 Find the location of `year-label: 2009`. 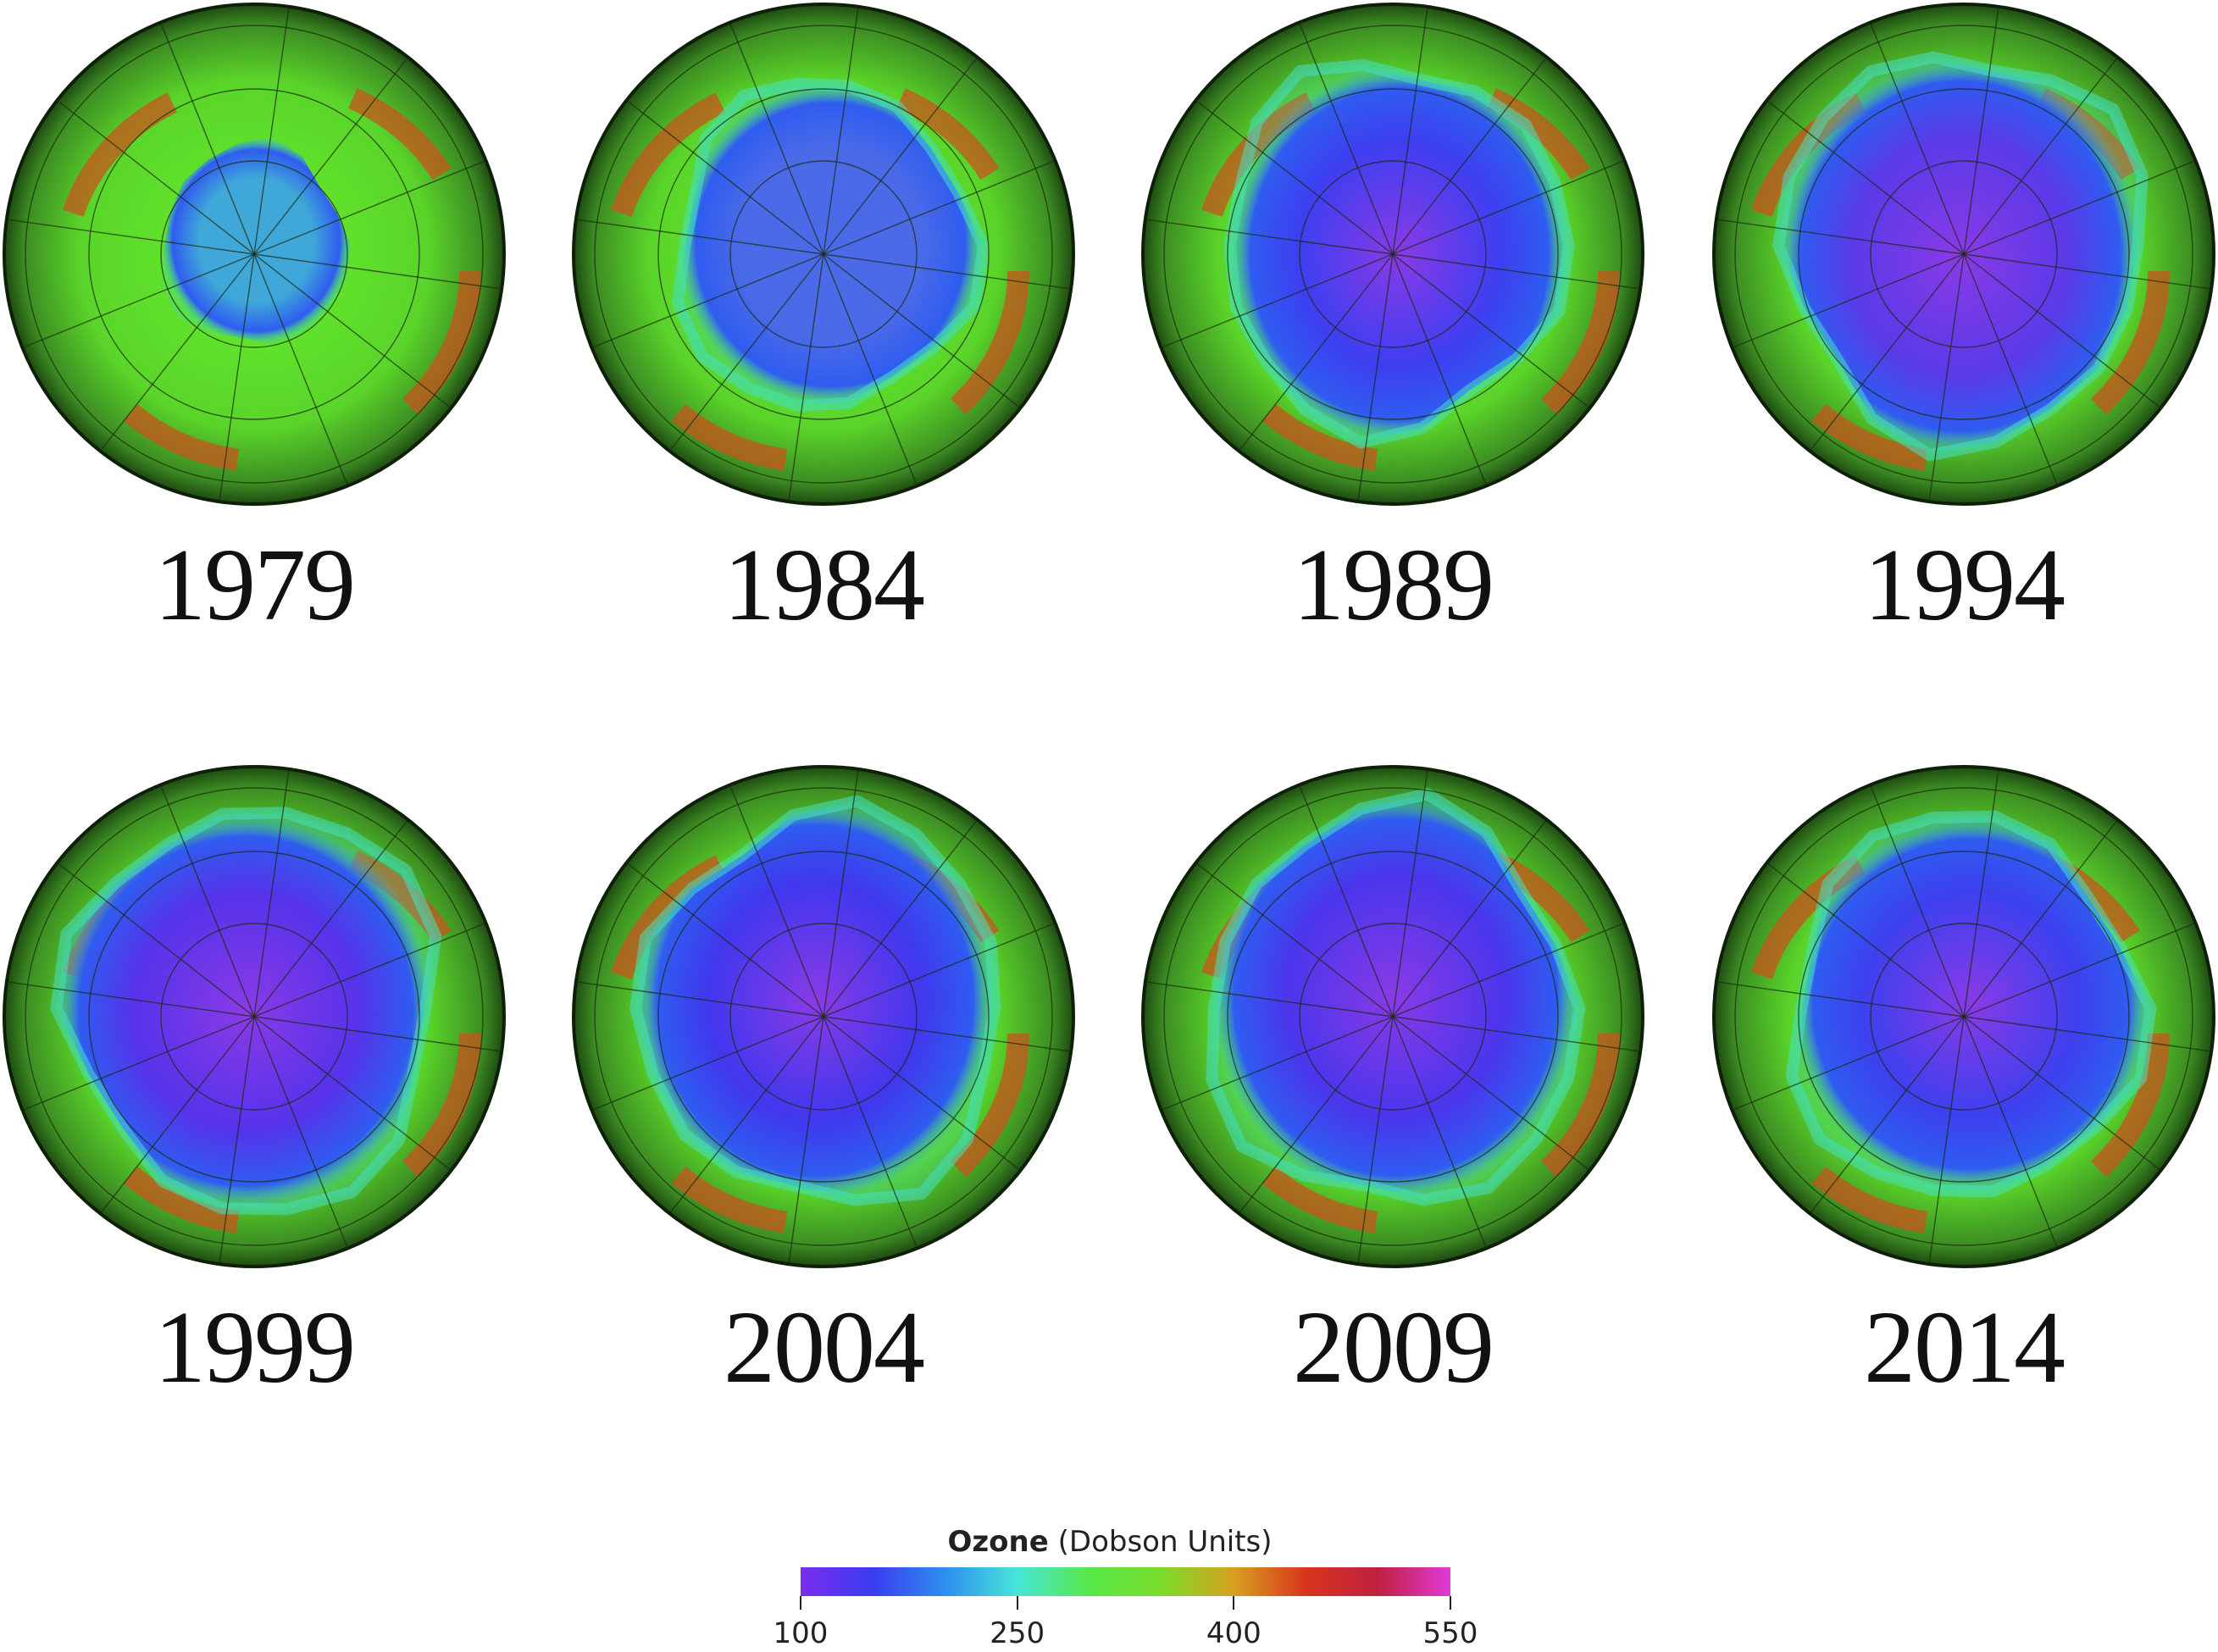

year-label: 2009 is located at coordinates (1393, 1347).